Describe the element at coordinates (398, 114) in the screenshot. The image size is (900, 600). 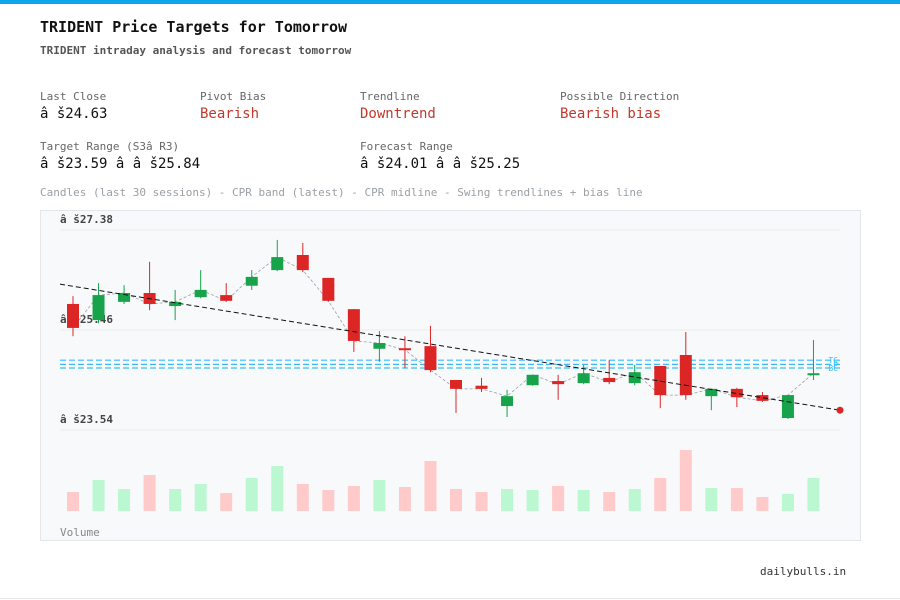
I see `stat-value: Downtrend` at that location.